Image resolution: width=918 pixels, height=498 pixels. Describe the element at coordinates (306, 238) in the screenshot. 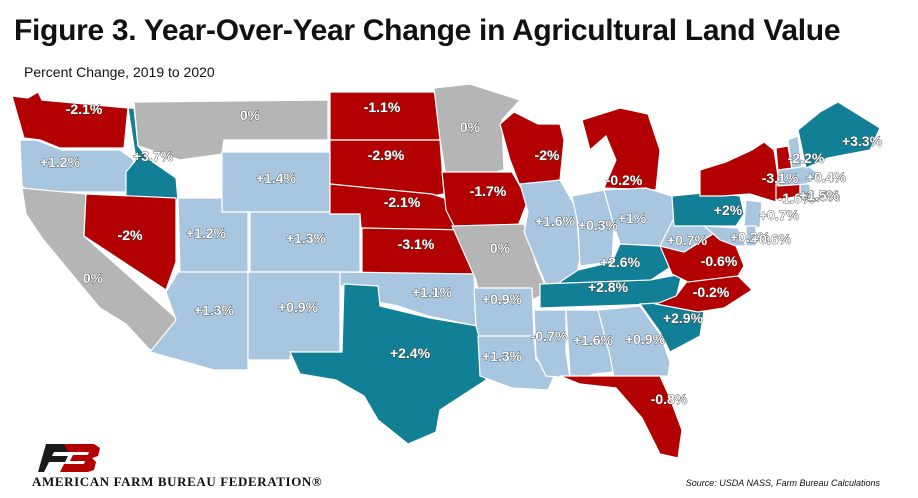

I see `state-label-co: +1.3%` at that location.